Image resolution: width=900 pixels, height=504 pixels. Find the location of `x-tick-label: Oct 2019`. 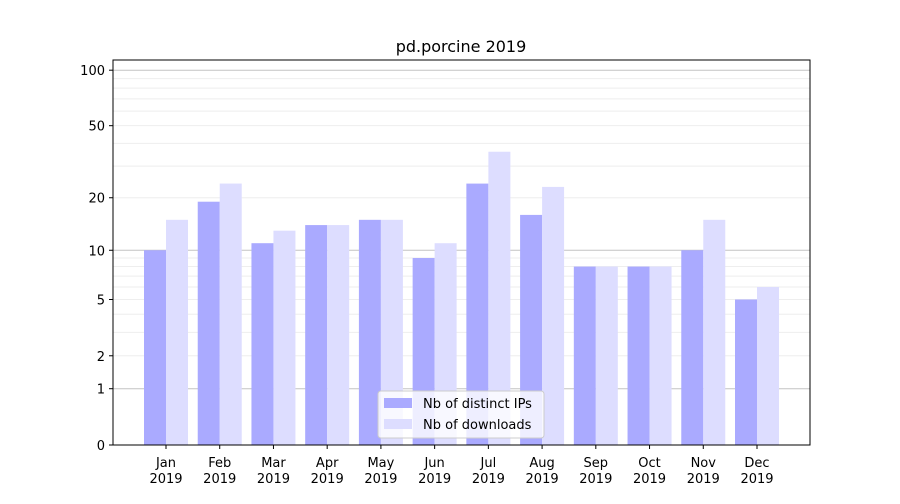

x-tick-label: Oct 2019 is located at coordinates (649, 471).